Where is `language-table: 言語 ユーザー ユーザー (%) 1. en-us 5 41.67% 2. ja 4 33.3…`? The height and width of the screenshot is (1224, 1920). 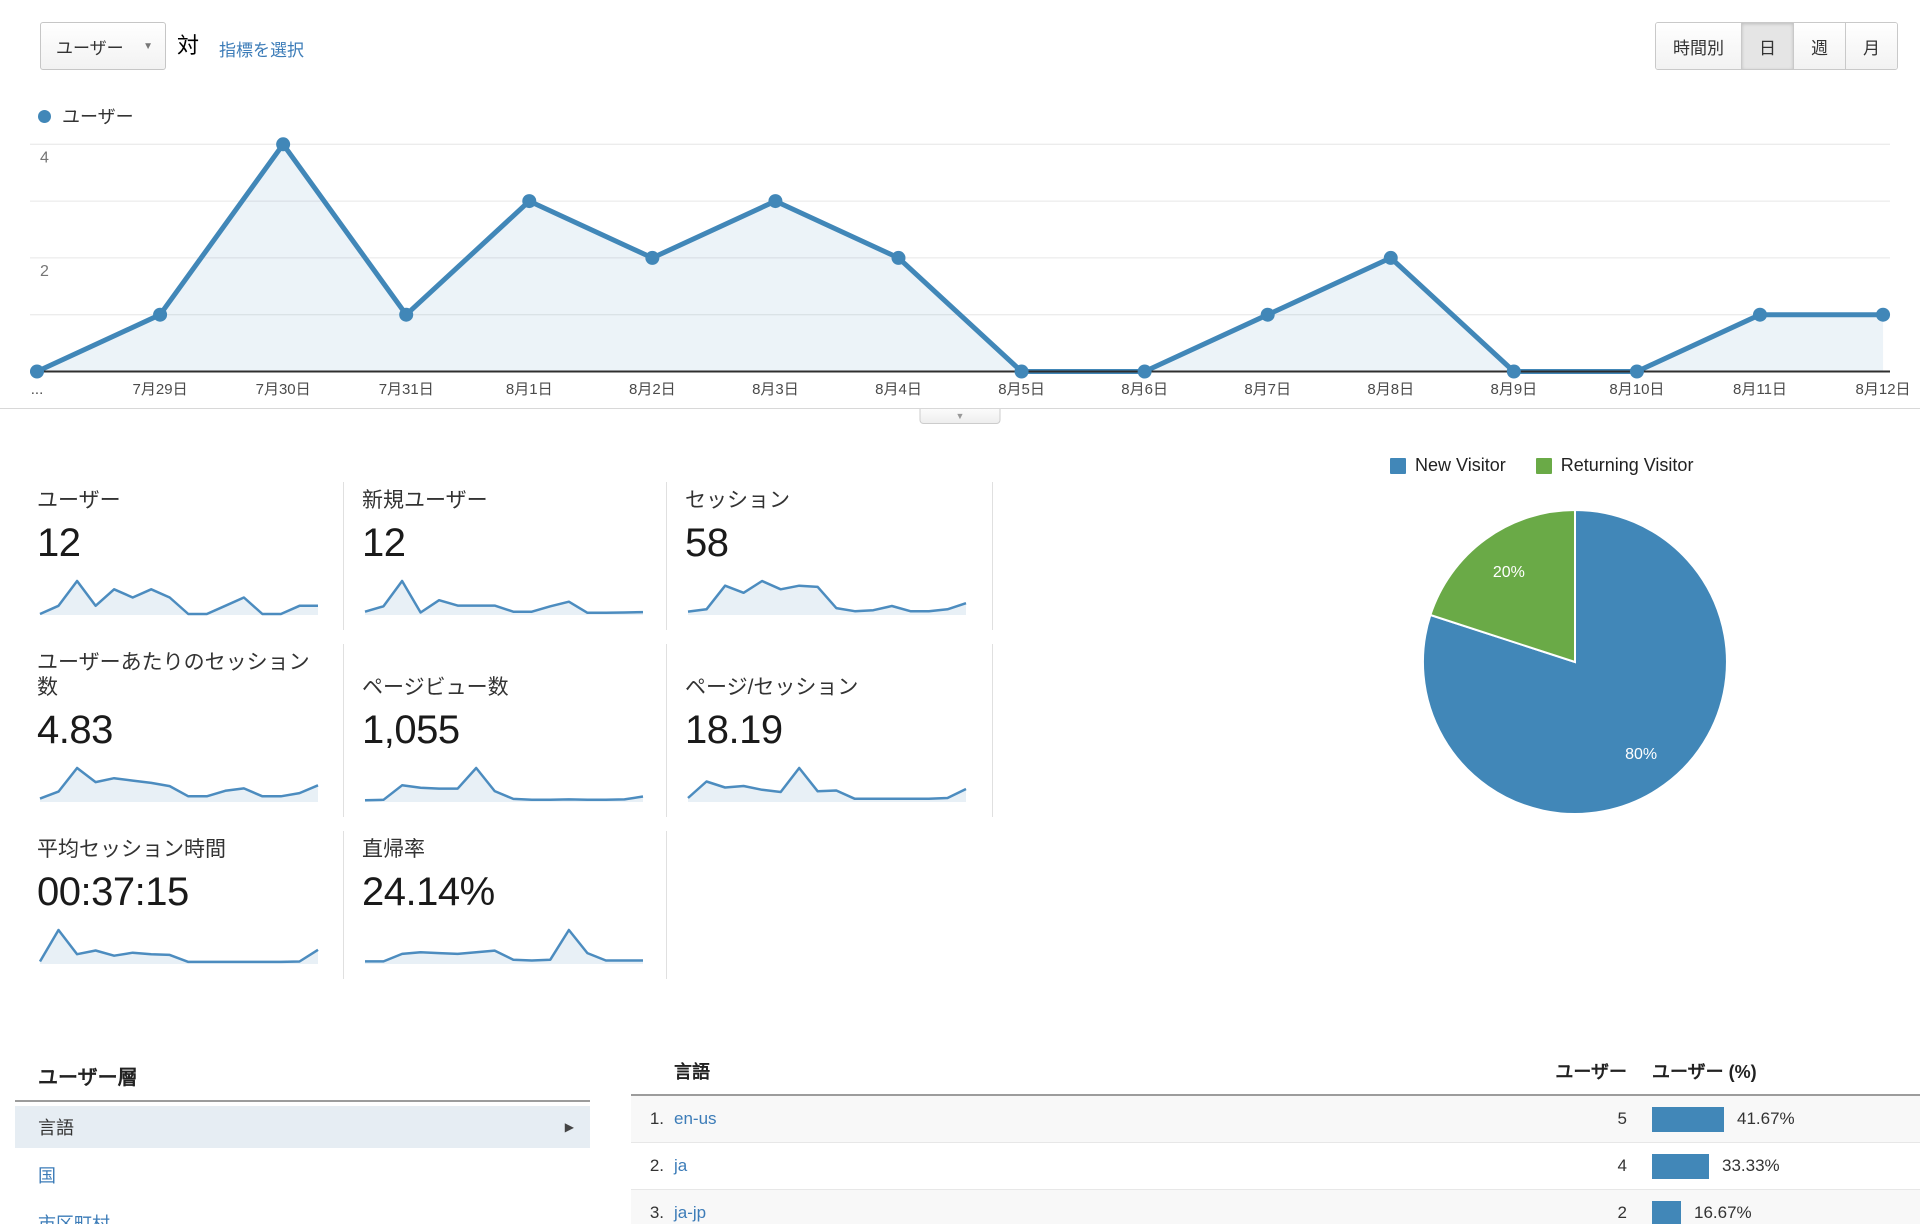
language-table: 言語 ユーザー ユーザー (%) 1. en-us 5 41.67% 2. ja 4 33.3… is located at coordinates (1275, 1141).